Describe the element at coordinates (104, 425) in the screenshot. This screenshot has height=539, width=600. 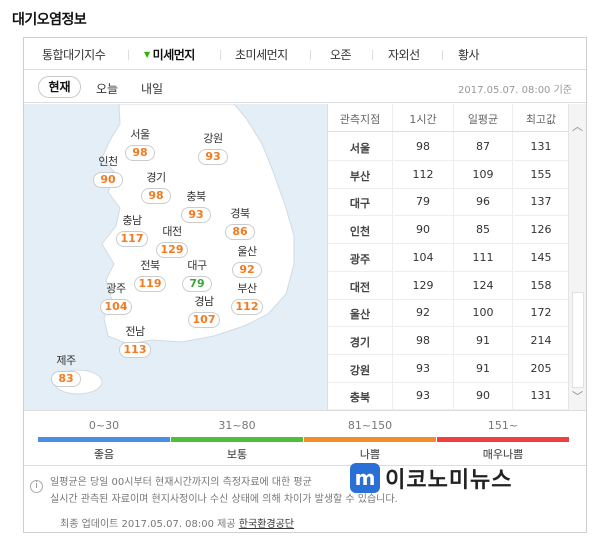
I see `legend-range-good: 0~30` at that location.